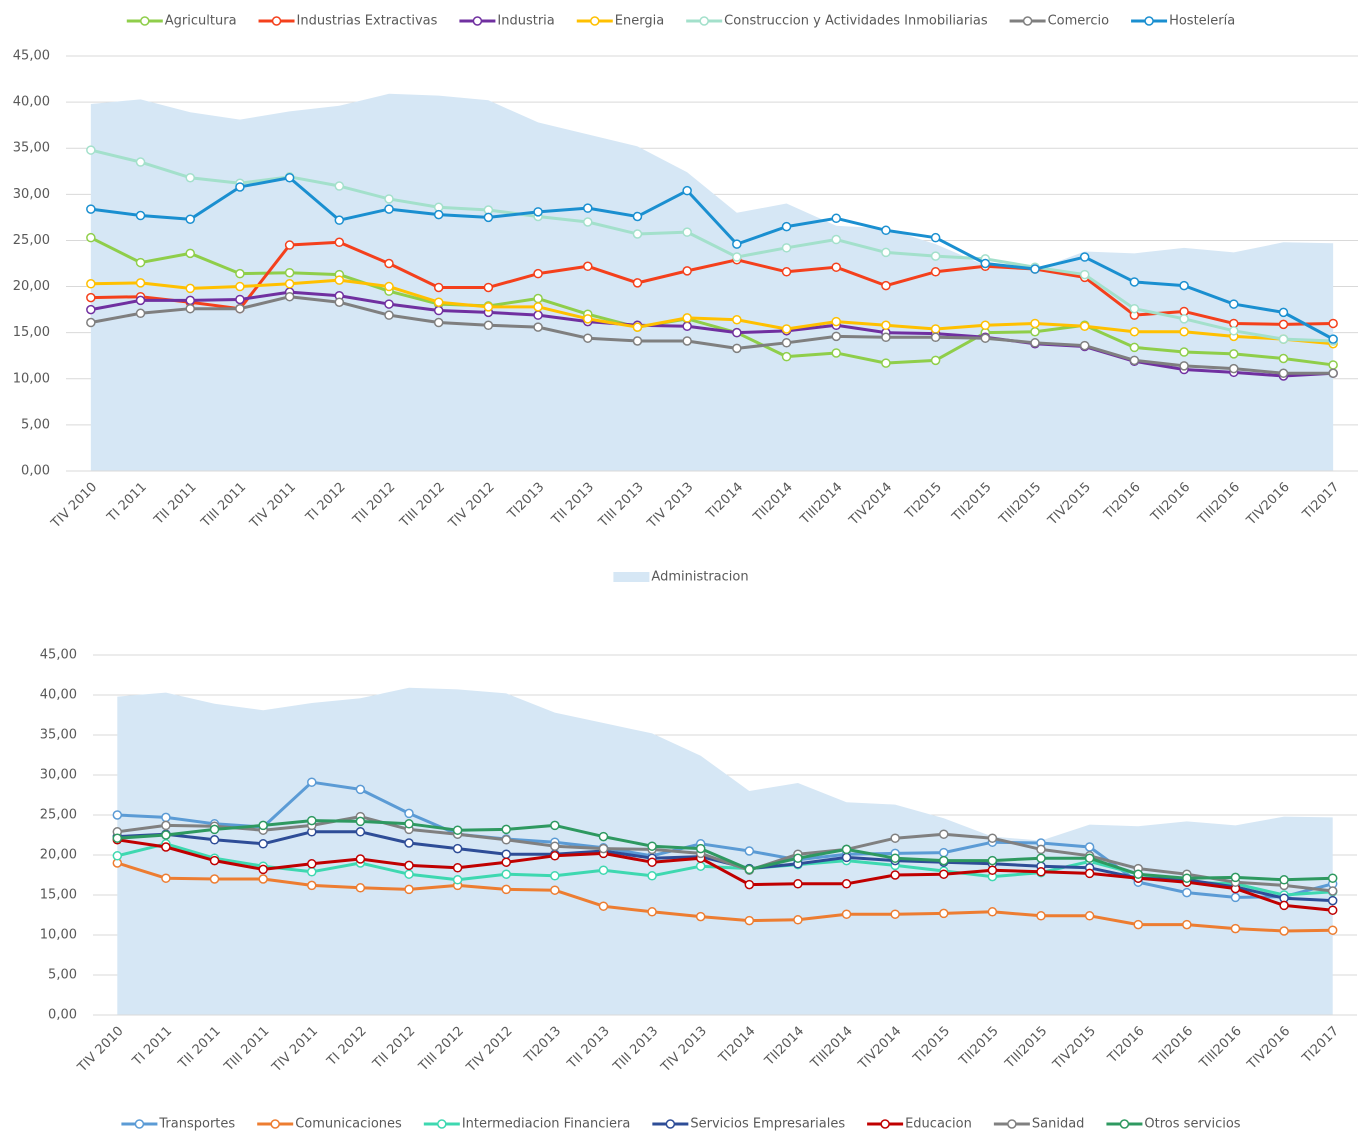  I want to click on legend-label: Agricultura, so click(201, 21).